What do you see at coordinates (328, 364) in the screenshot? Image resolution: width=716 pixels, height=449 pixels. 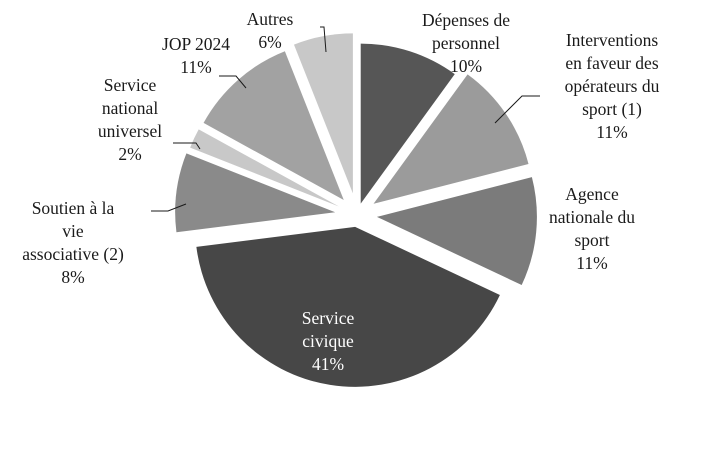 I see `slice-percent-3: 41%` at bounding box center [328, 364].